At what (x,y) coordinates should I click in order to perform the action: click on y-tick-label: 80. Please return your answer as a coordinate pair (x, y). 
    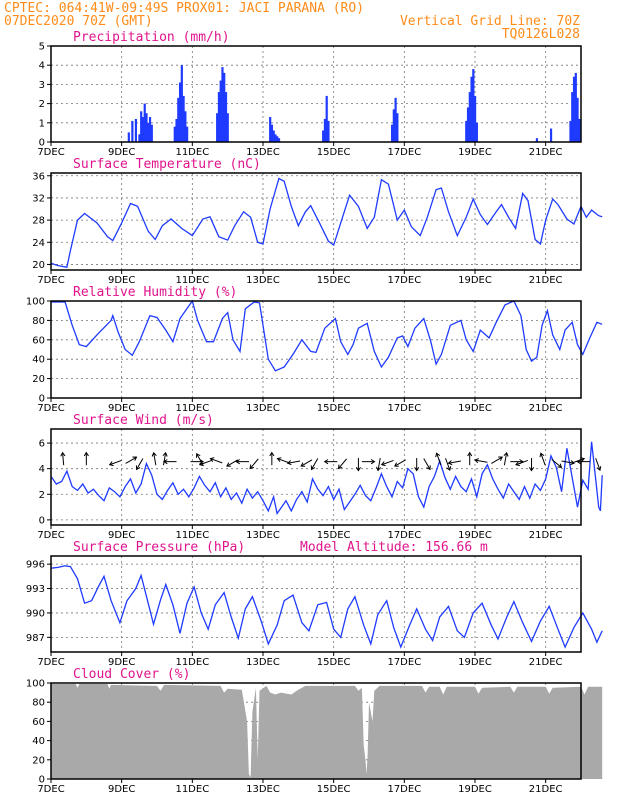
    Looking at the image, I should click on (38, 703).